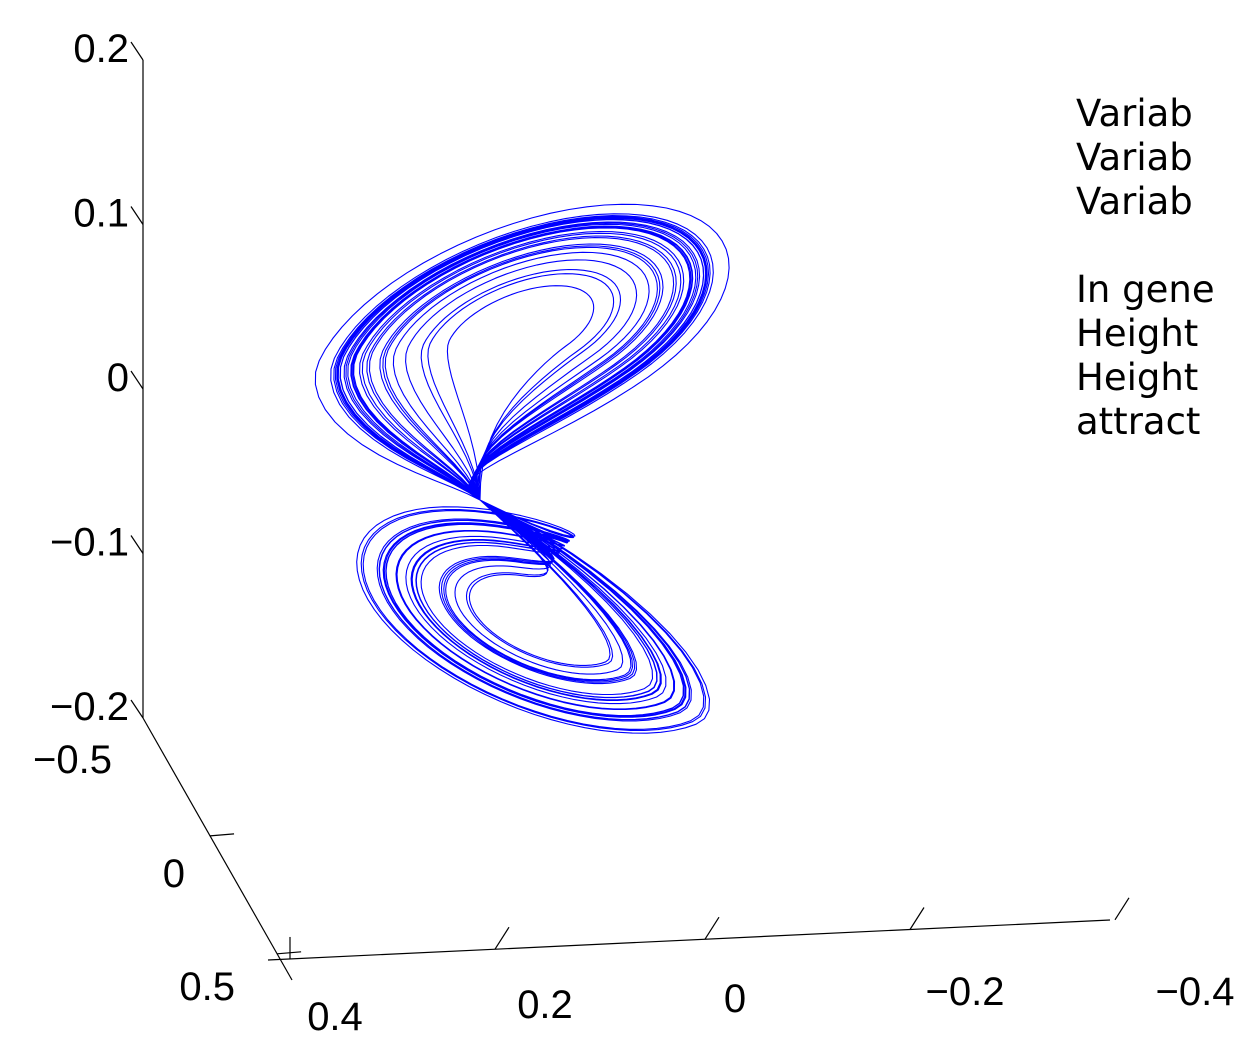 This screenshot has height=1050, width=1238. Describe the element at coordinates (1137, 377) in the screenshot. I see `panel-line-6: Height` at that location.